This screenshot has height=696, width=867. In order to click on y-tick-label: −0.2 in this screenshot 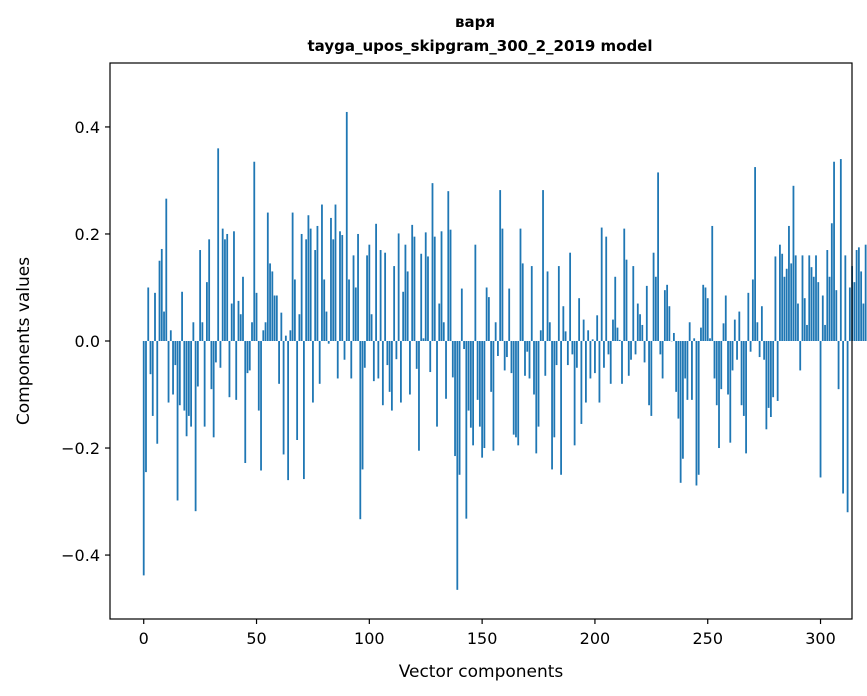, I will do `click(80, 448)`.